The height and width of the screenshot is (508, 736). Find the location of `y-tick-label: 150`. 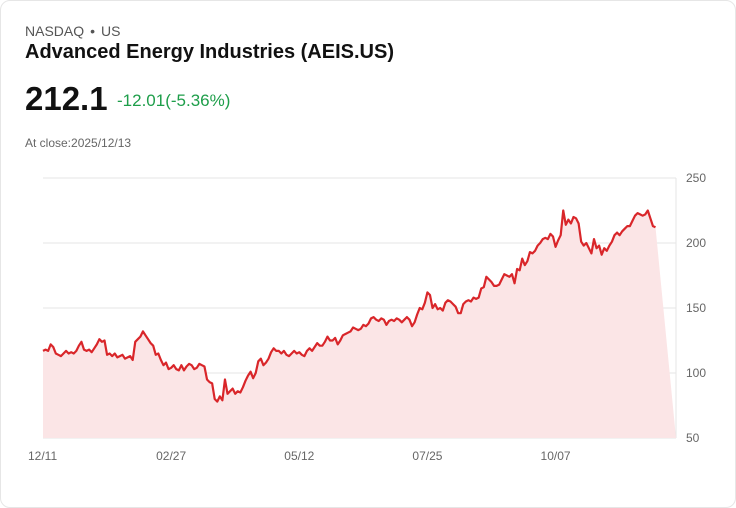

y-tick-label: 150 is located at coordinates (696, 308).